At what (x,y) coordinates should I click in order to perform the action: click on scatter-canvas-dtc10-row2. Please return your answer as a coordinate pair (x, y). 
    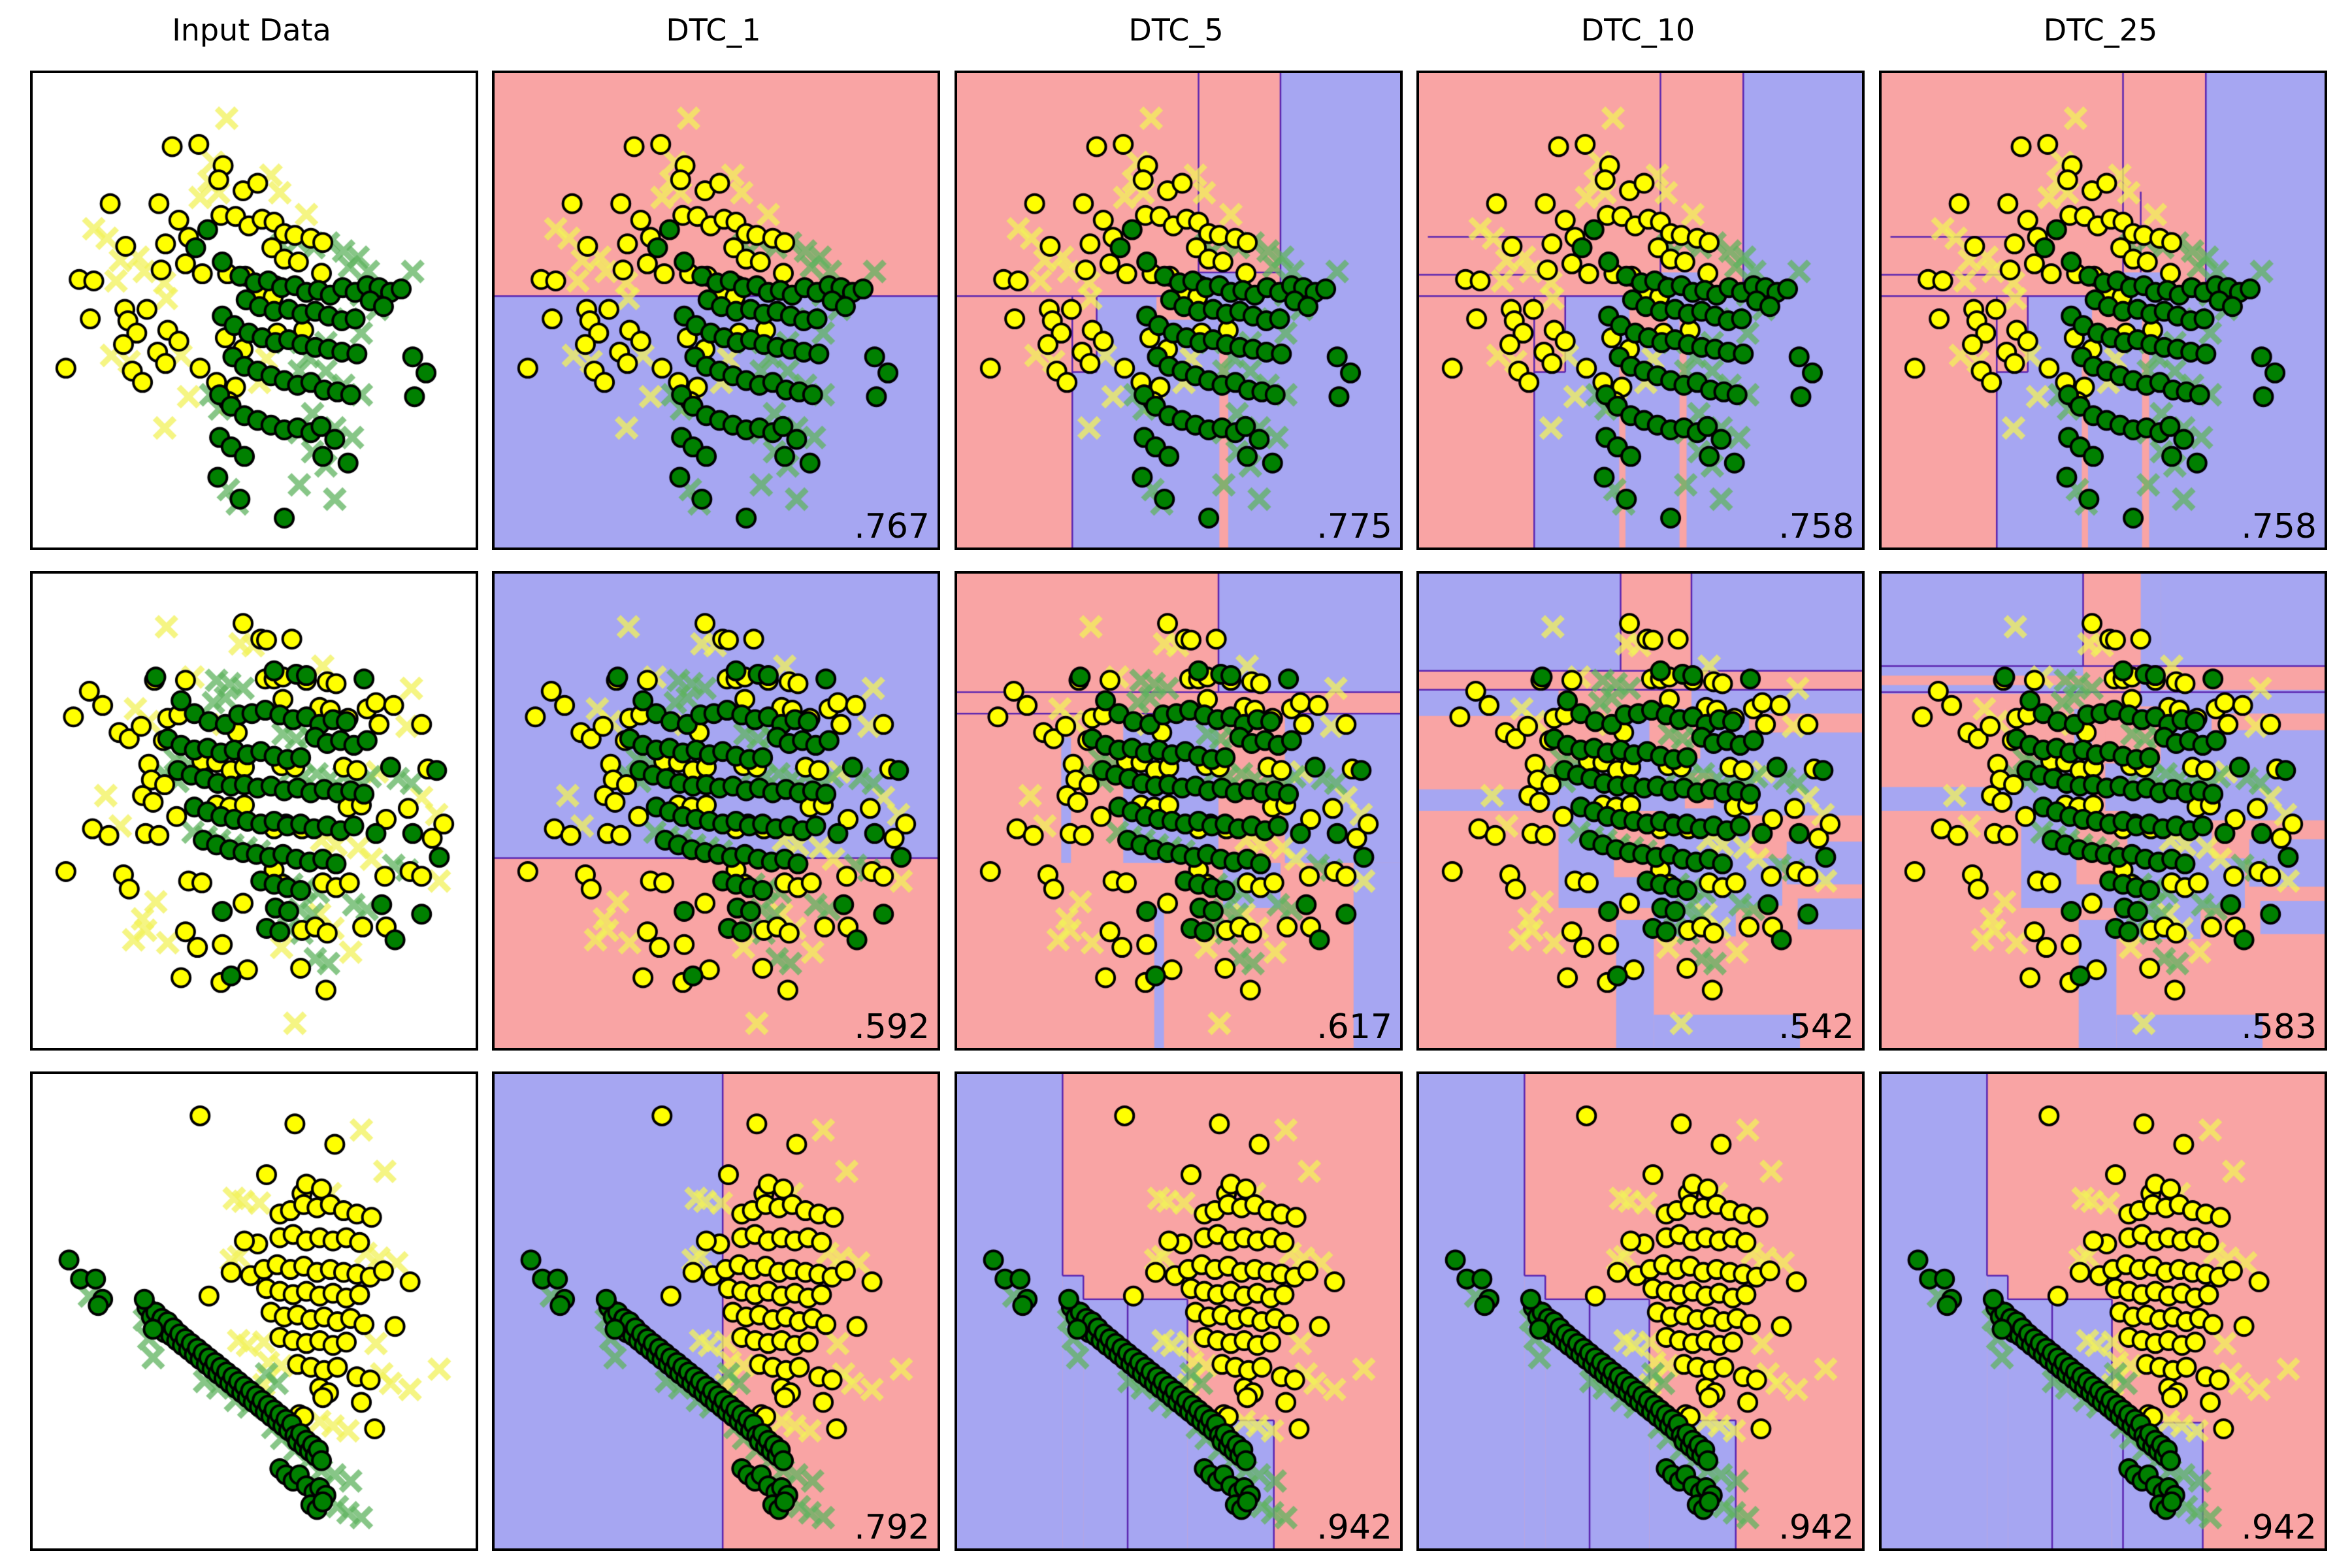
    Looking at the image, I should click on (1640, 811).